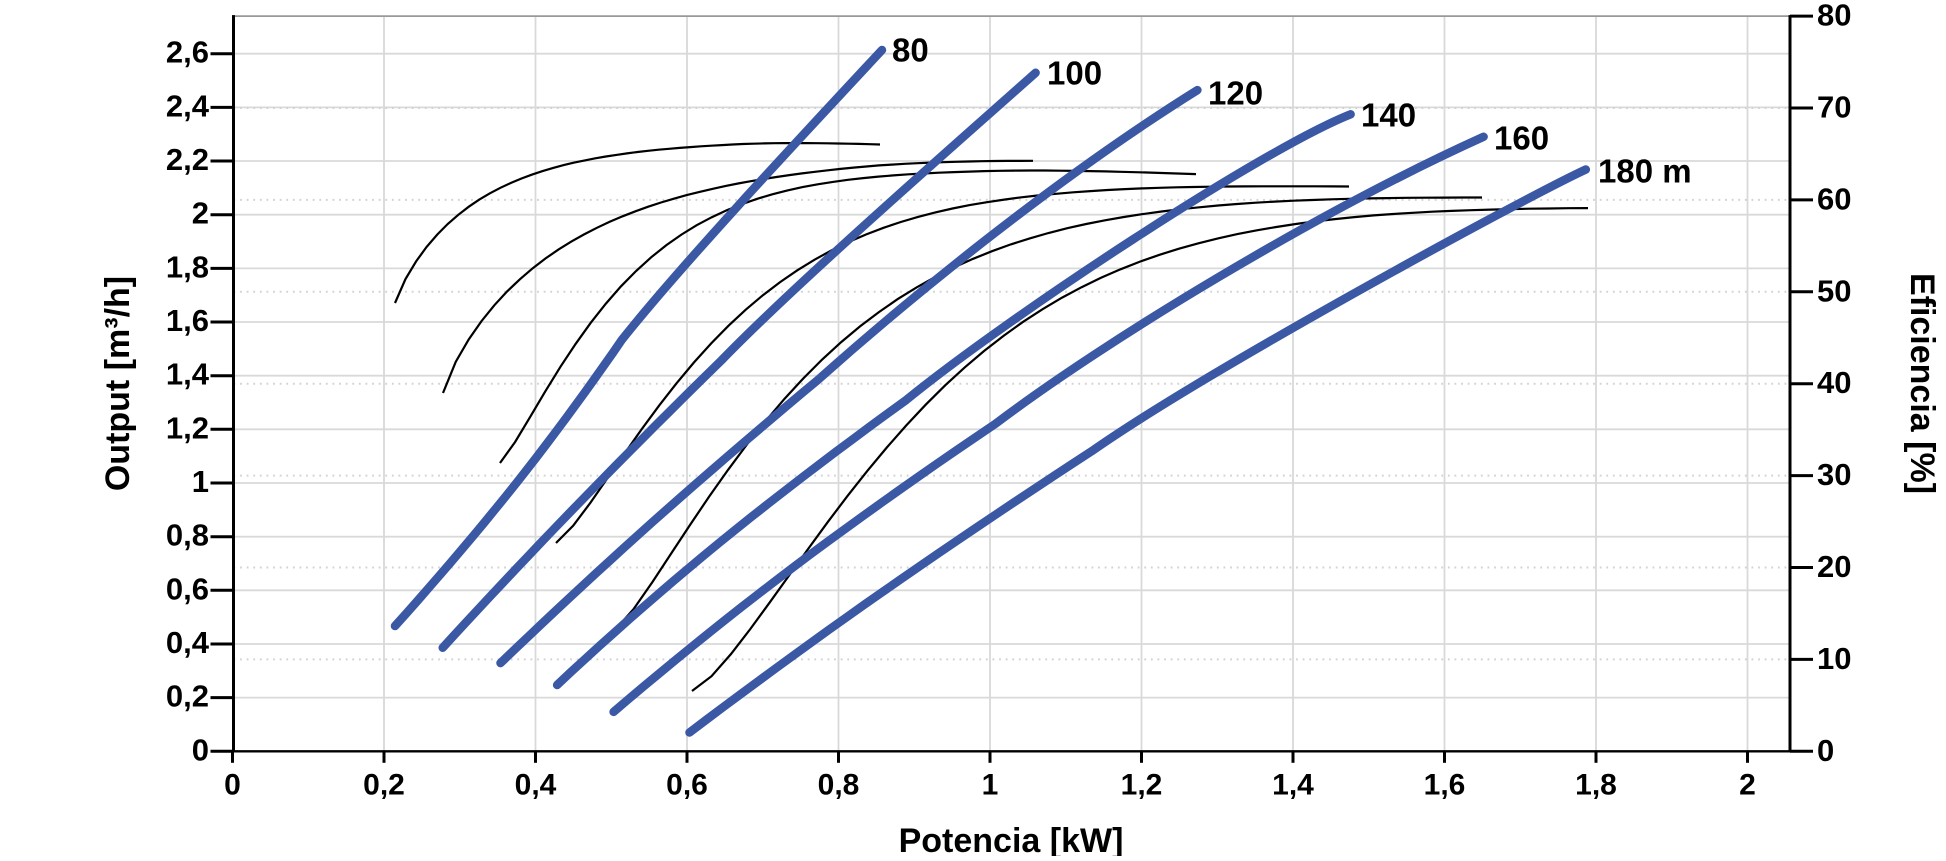 The width and height of the screenshot is (1946, 861). What do you see at coordinates (1388, 115) in the screenshot?
I see `svg-text: 140` at bounding box center [1388, 115].